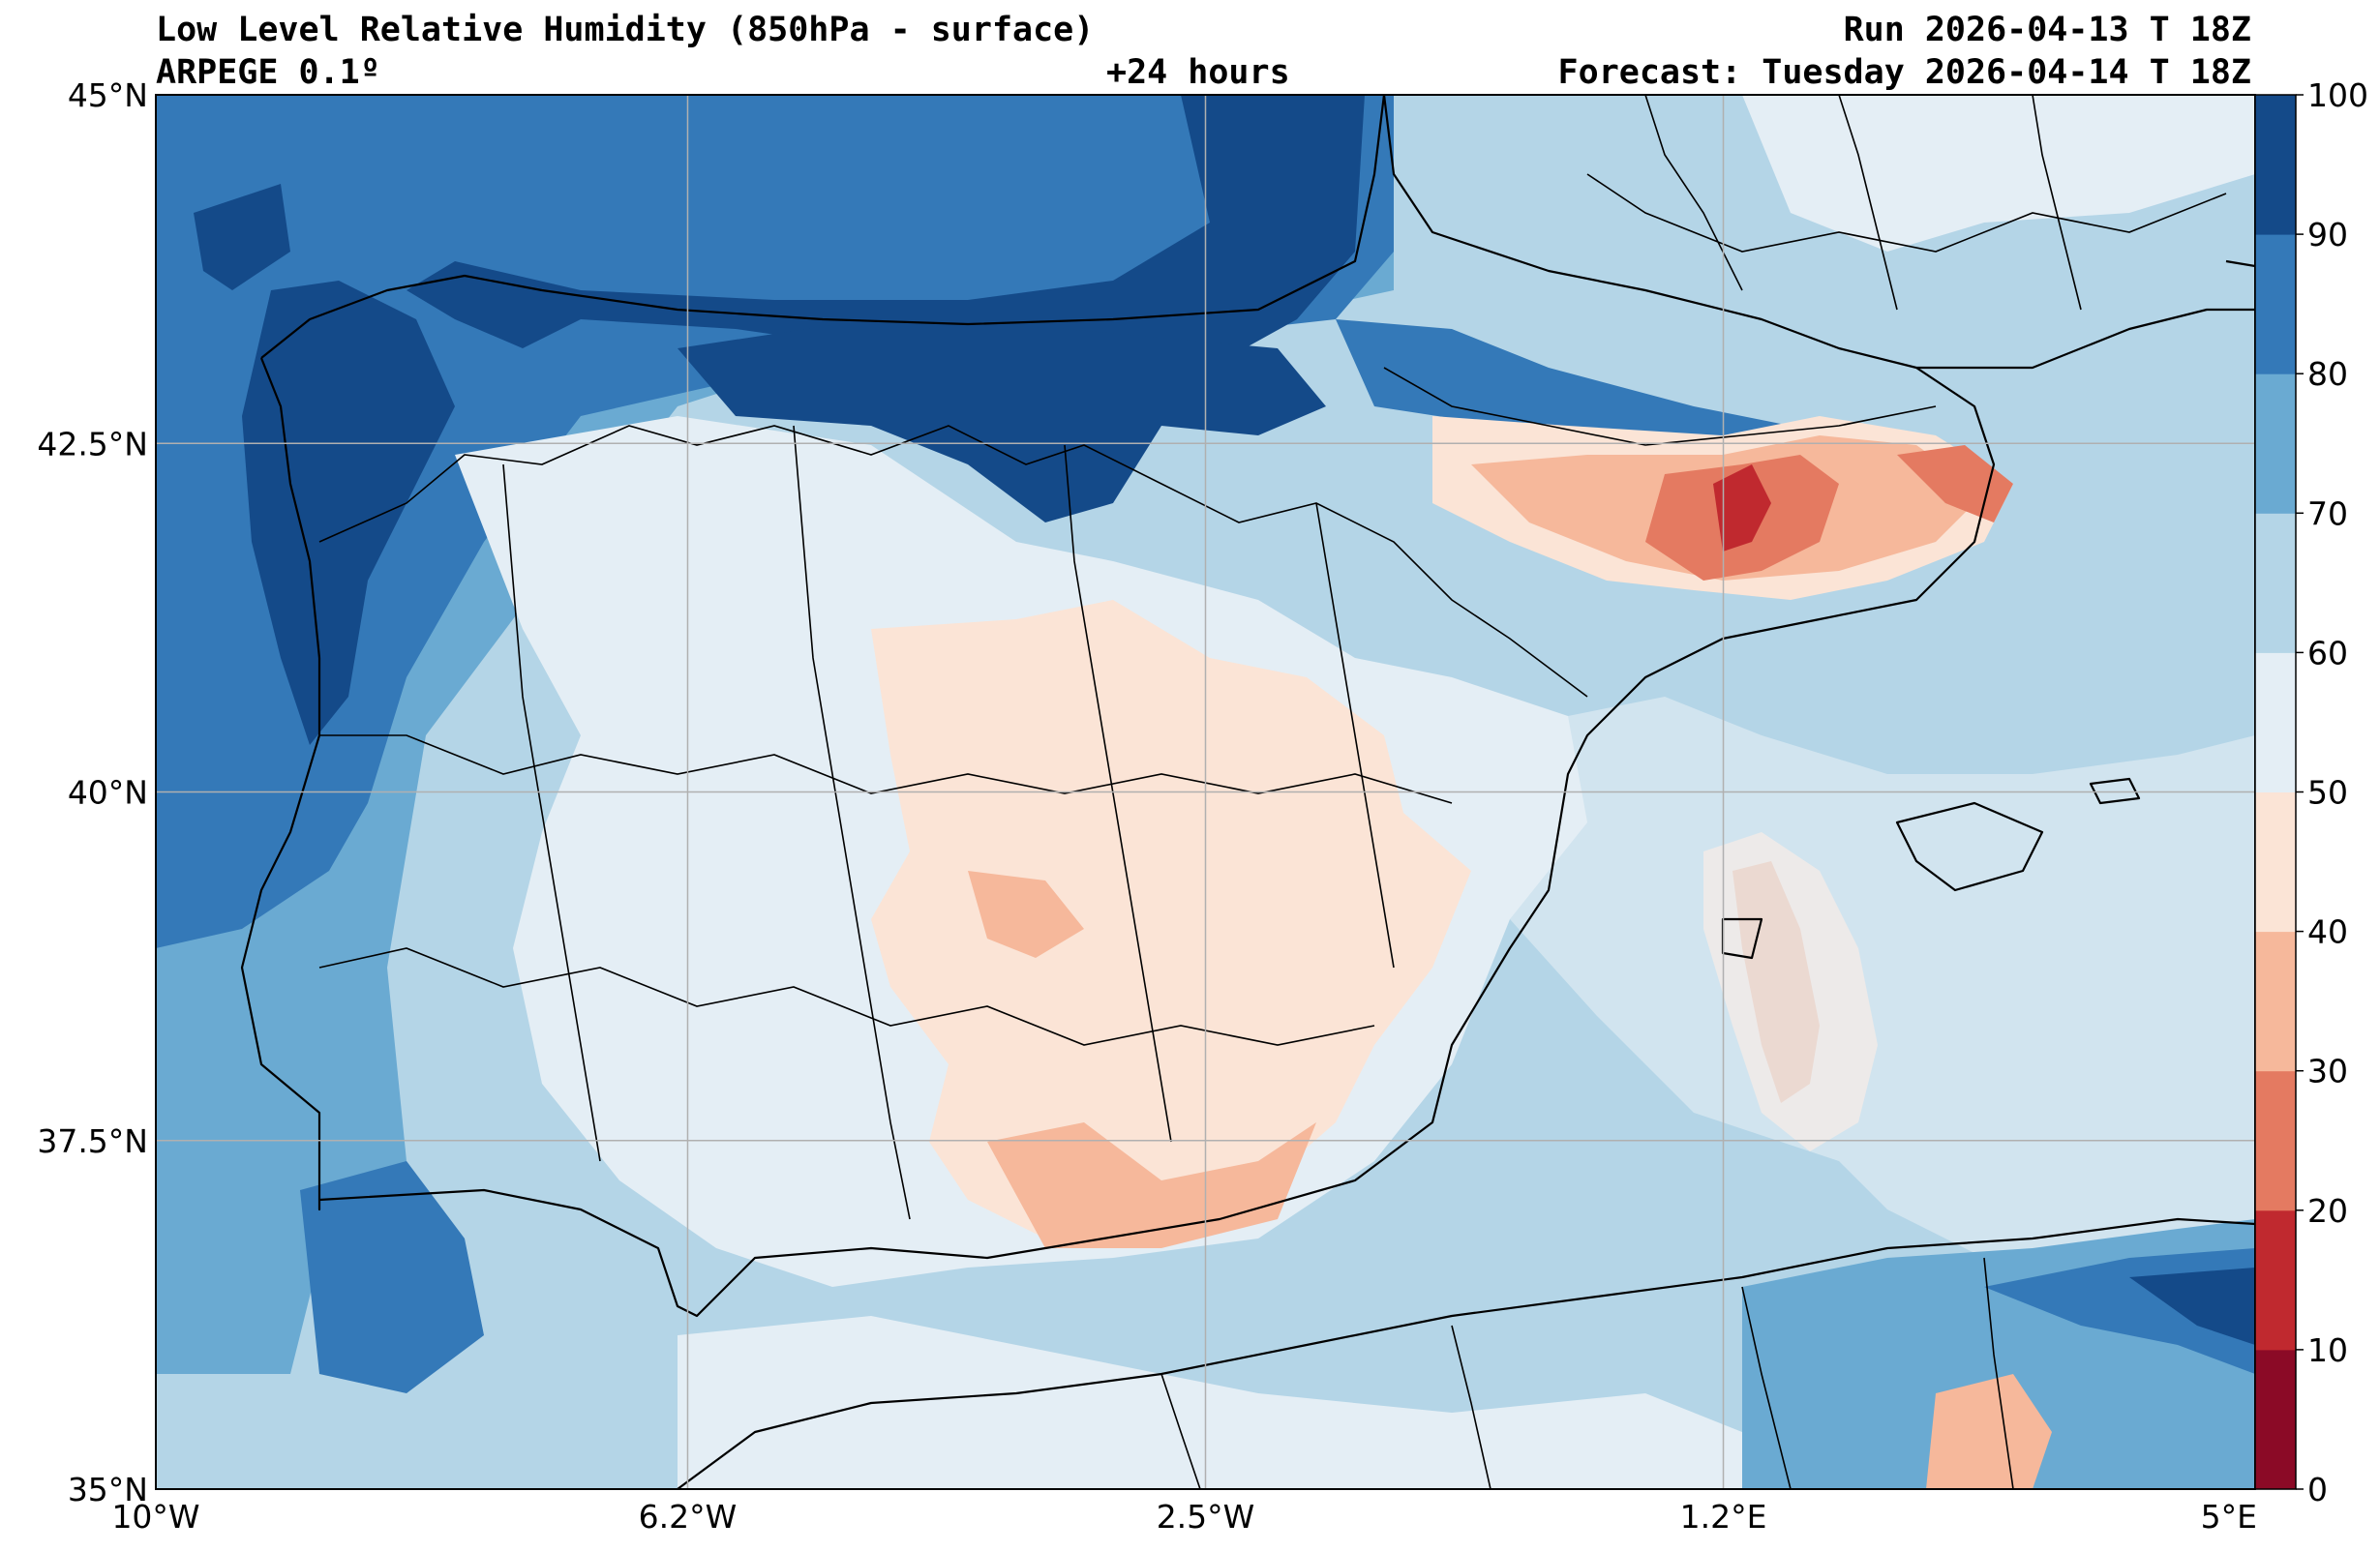  What do you see at coordinates (1970, 847) in the screenshot?
I see `mallorca-outline` at bounding box center [1970, 847].